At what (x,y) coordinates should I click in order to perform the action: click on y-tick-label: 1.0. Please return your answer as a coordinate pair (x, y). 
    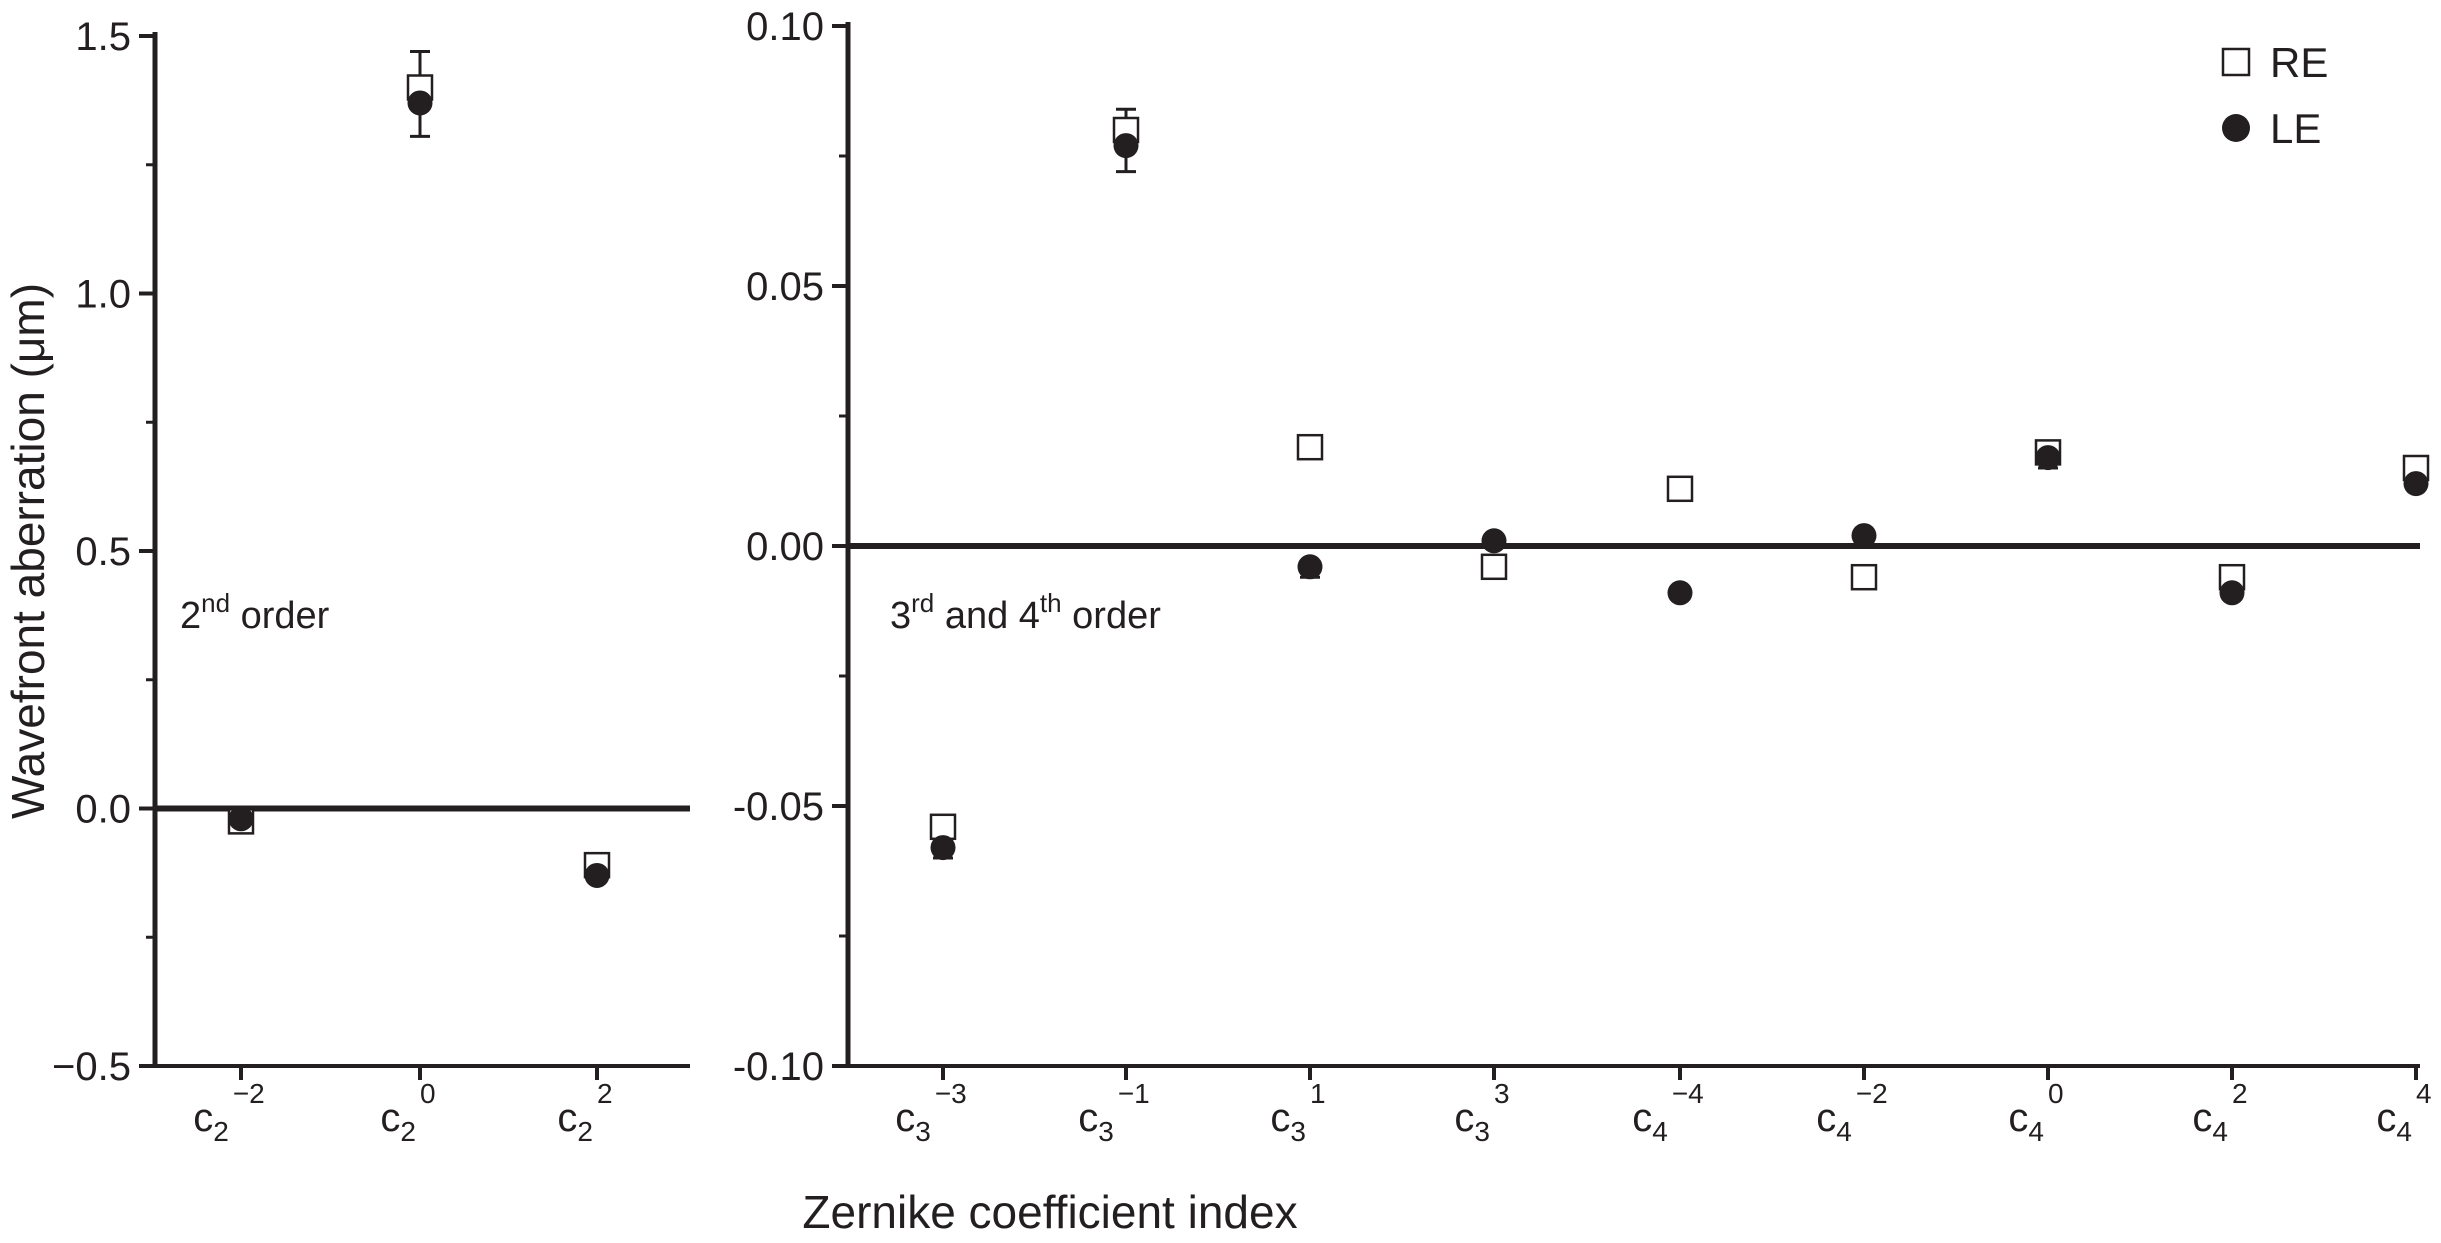
    Looking at the image, I should click on (103, 295).